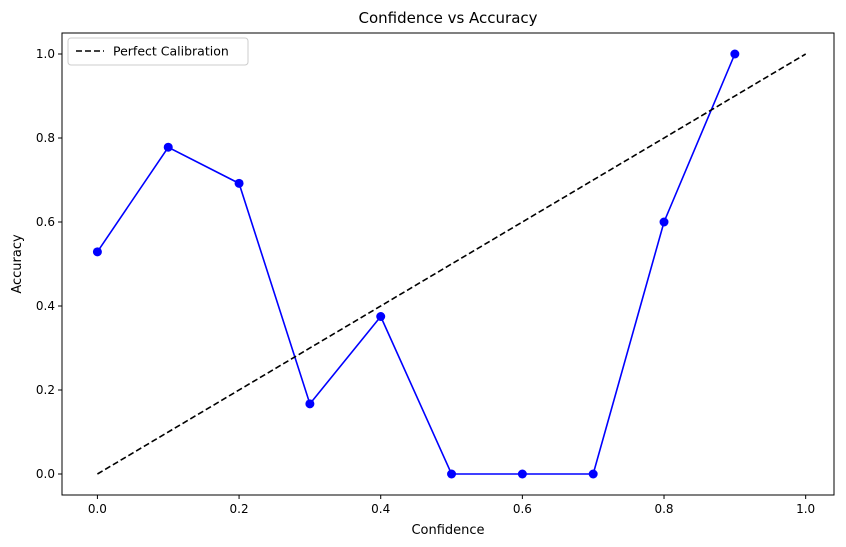  I want to click on x-tick-label: 1.0, so click(805, 509).